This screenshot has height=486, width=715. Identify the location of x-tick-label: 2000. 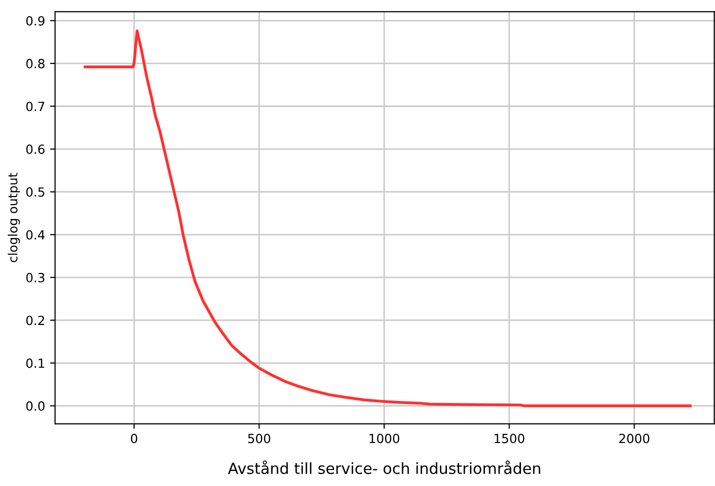
(634, 439).